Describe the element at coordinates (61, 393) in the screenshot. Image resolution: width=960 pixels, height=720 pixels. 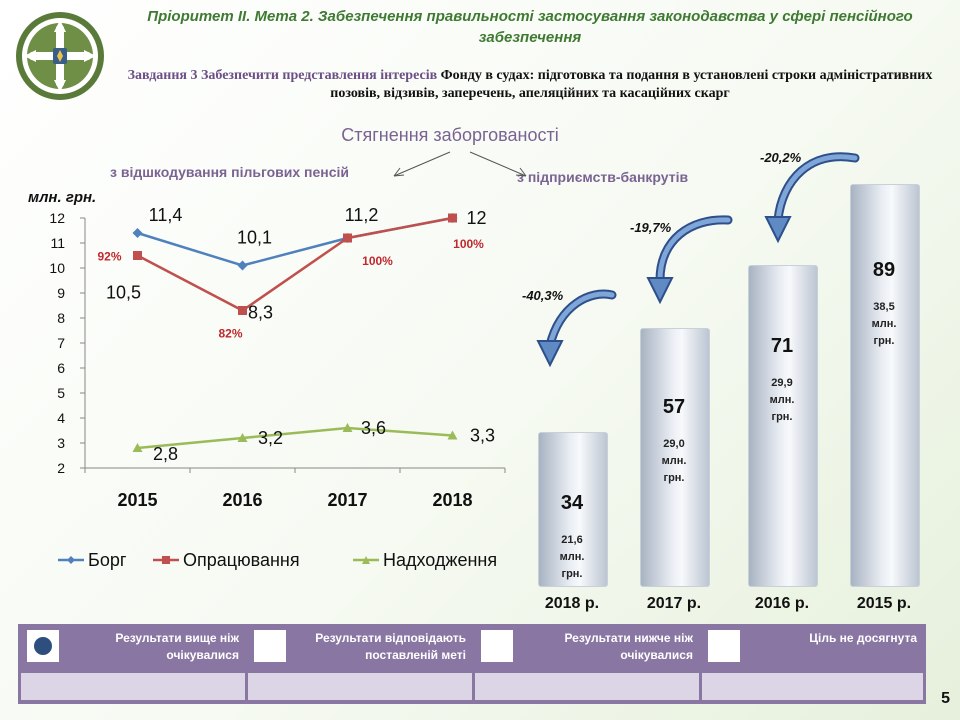
I see `y-tick-label: 5` at that location.